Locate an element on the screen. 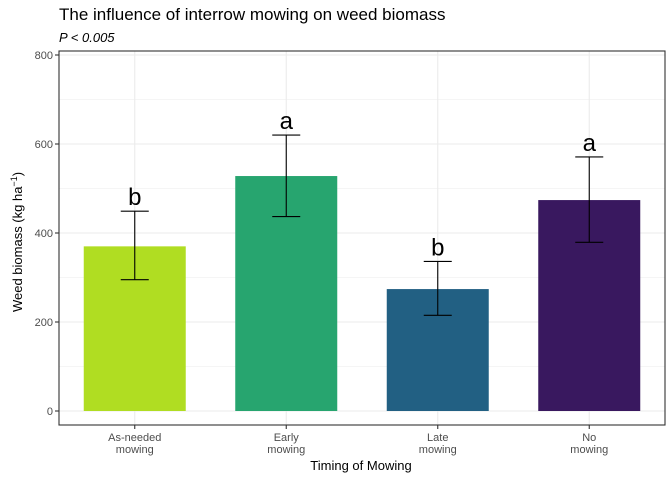  x-tick-label: No mowing is located at coordinates (589, 444).